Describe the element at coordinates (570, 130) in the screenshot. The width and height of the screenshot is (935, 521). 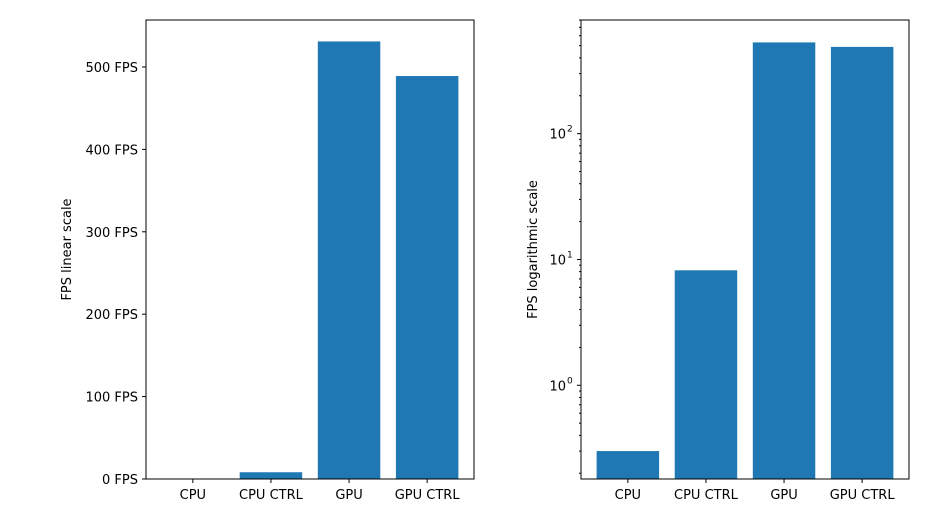
I see `y-tick-exponent: 2` at that location.